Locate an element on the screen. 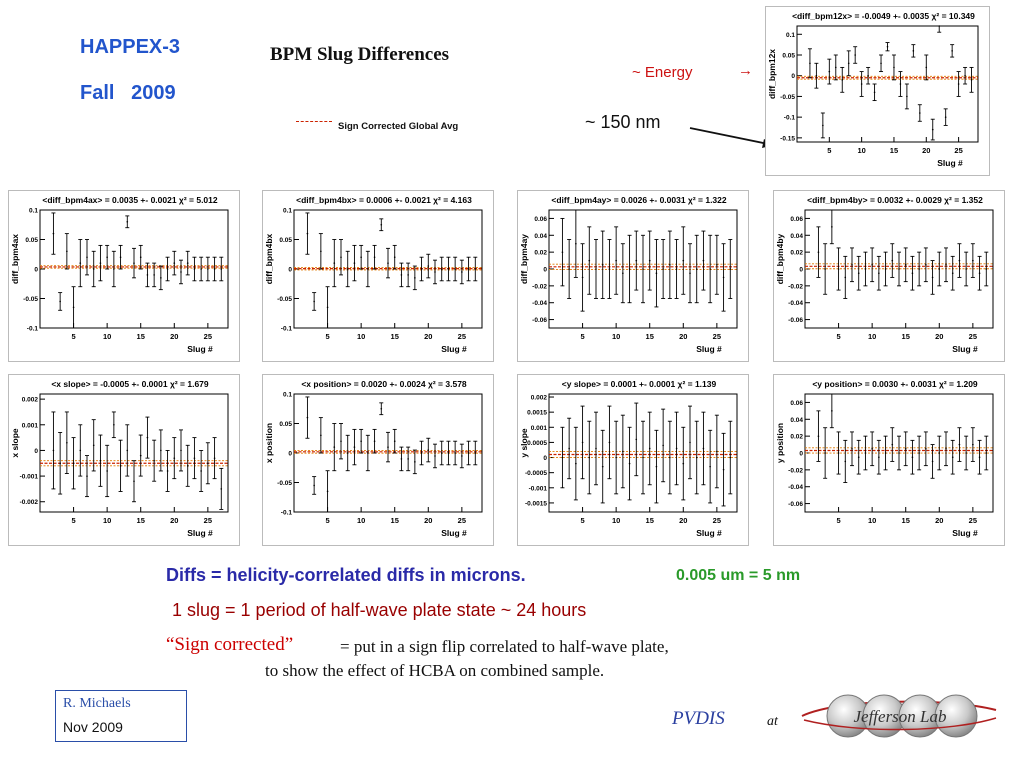 This screenshot has width=1024, height=768. fall-label: Fall 2009 is located at coordinates (128, 93).